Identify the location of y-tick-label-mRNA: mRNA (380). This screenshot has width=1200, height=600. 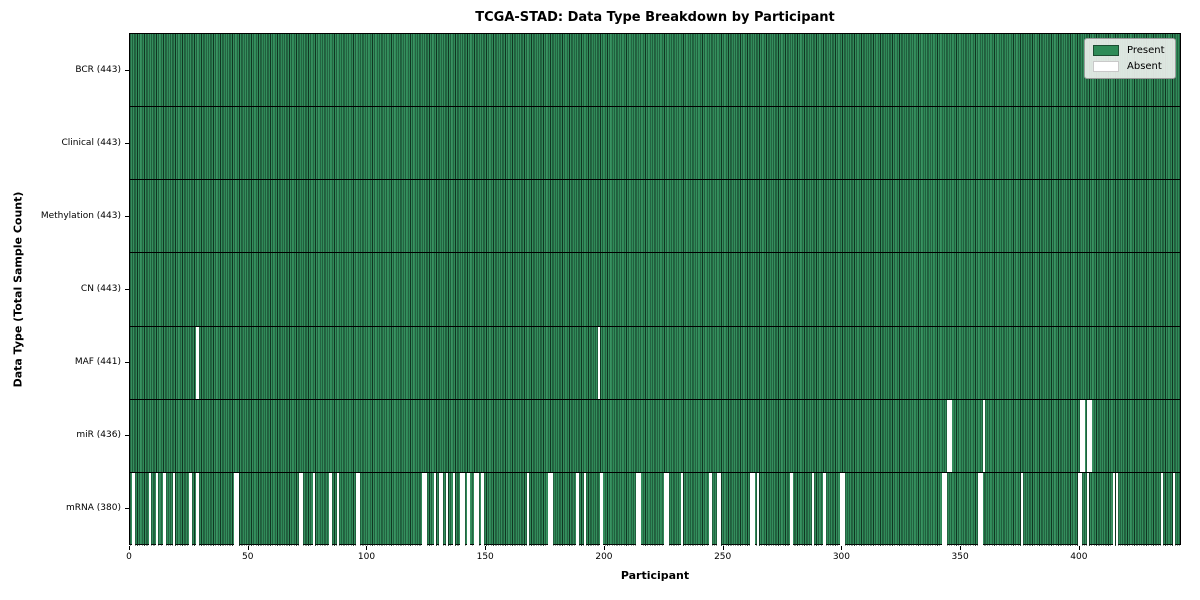
(93, 508).